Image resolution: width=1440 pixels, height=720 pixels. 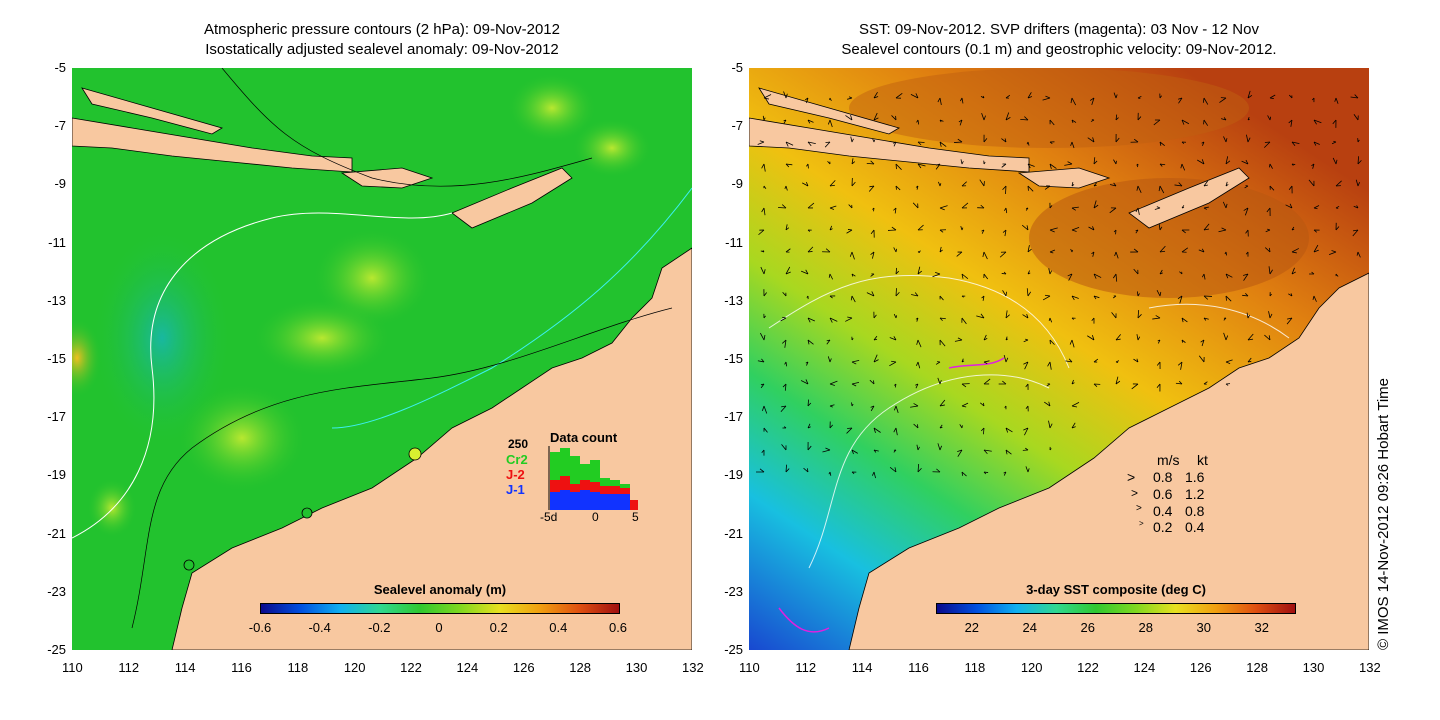 I want to click on sealevel-colorbar, so click(x=440, y=608).